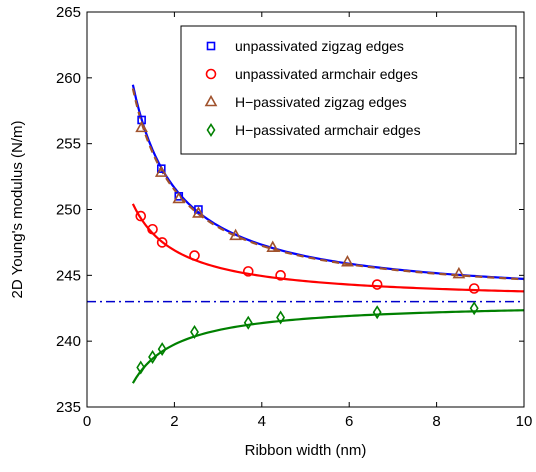  Describe the element at coordinates (319, 46) in the screenshot. I see `legend-entry: unpassivated zigzag edges` at that location.